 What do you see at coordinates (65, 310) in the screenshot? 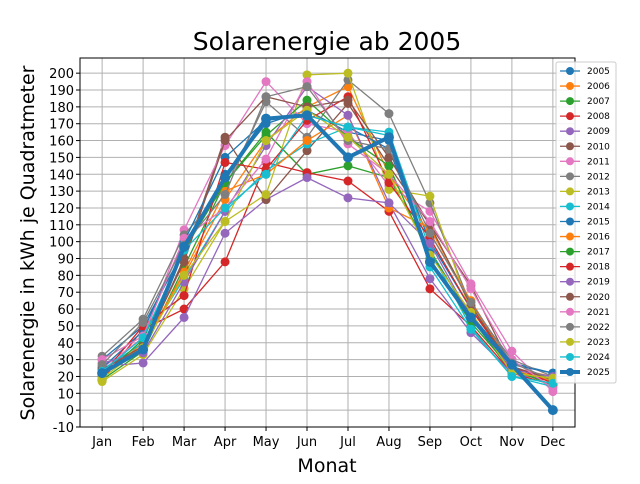
I see `y-tick-label: 60` at bounding box center [65, 310].